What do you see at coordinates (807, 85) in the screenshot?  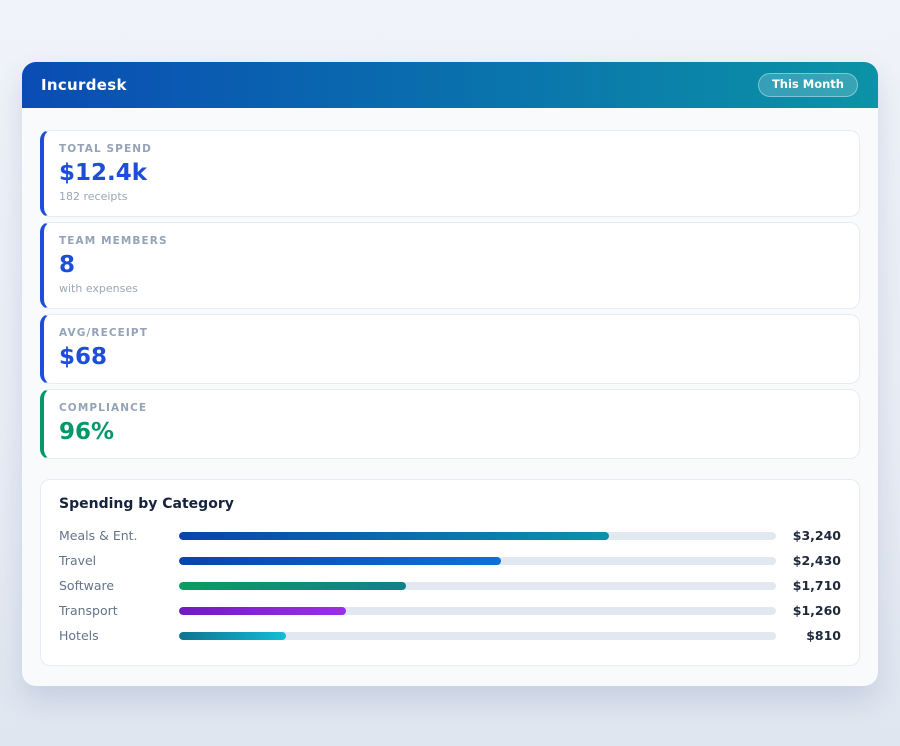 I see `period-badge: This Month` at bounding box center [807, 85].